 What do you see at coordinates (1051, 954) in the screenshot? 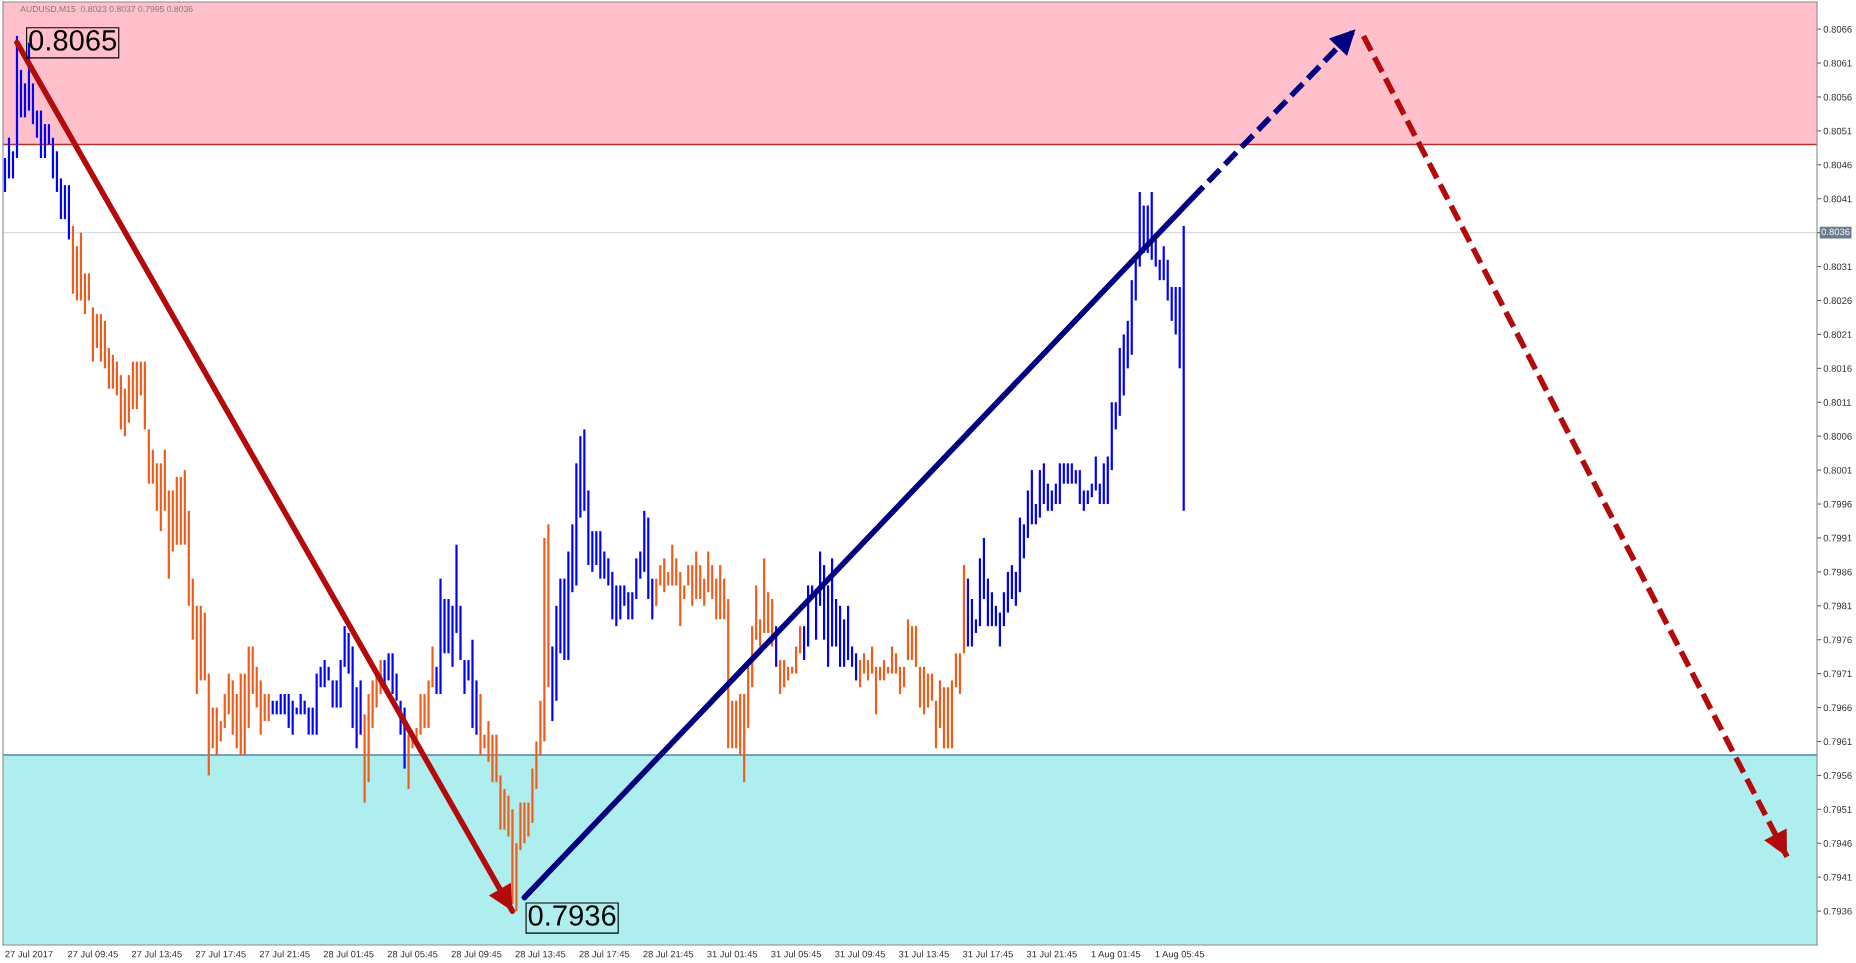
I see `x-tick-label: 31 Jul 21:45` at bounding box center [1051, 954].